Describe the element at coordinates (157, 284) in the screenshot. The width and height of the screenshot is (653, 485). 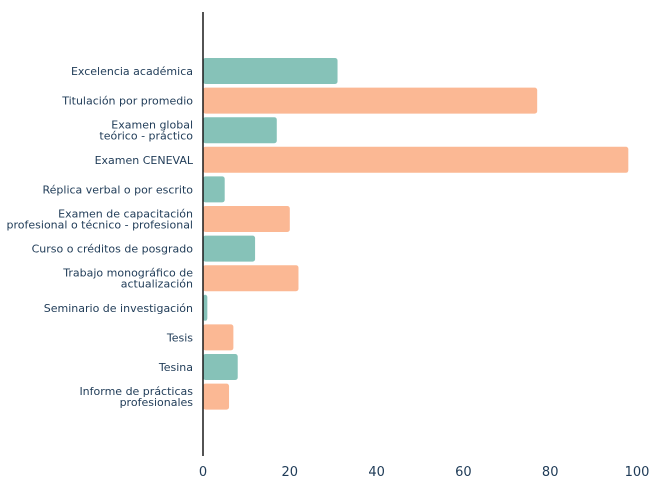
I see `category-label-line: actualización` at that location.